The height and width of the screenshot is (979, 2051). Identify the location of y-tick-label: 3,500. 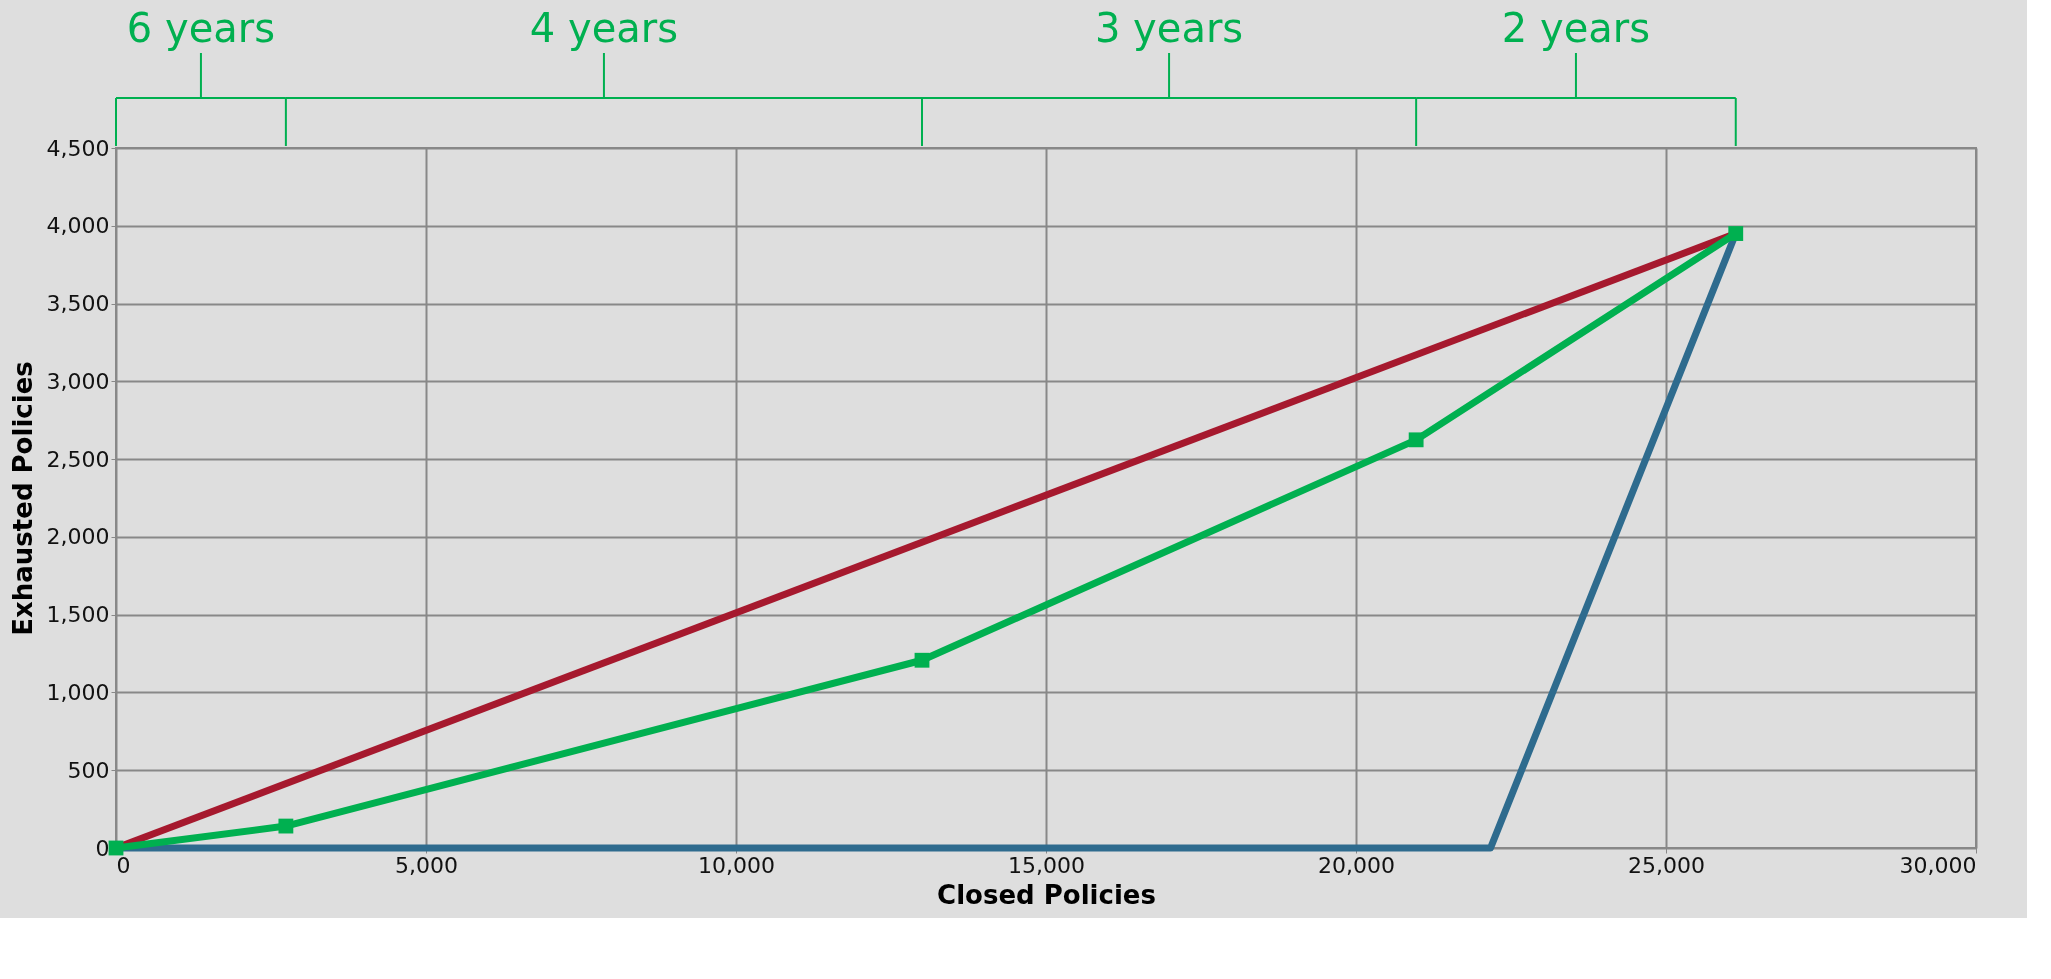
(78, 304).